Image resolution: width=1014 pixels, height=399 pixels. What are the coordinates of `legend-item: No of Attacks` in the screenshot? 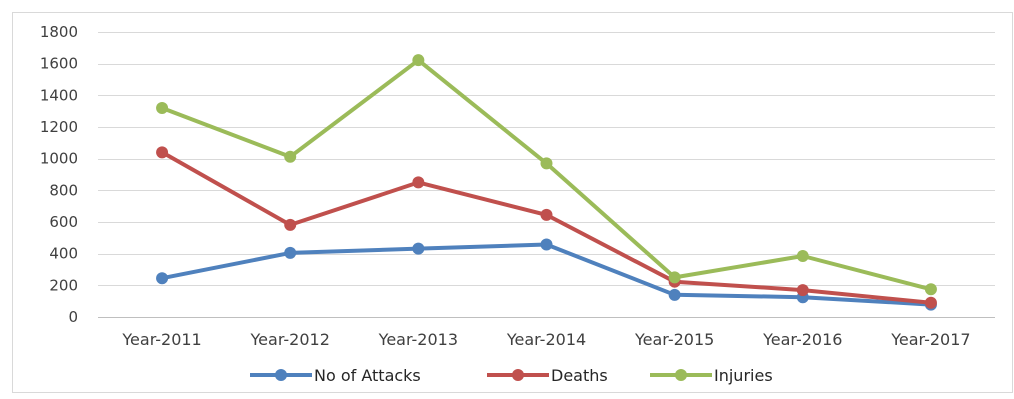 It's located at (335, 375).